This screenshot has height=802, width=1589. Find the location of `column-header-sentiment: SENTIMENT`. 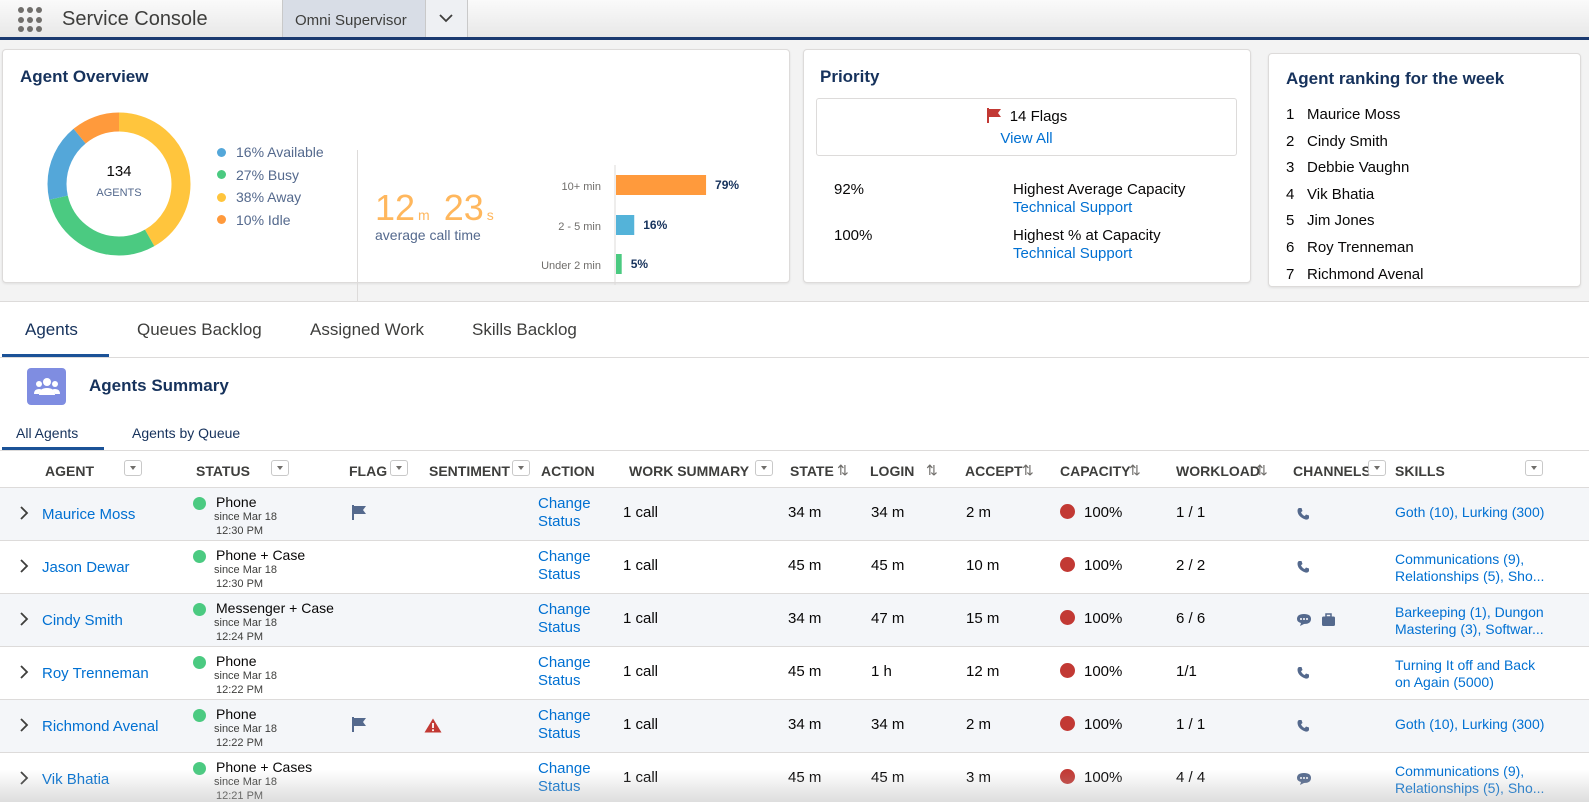

column-header-sentiment: SENTIMENT is located at coordinates (469, 471).